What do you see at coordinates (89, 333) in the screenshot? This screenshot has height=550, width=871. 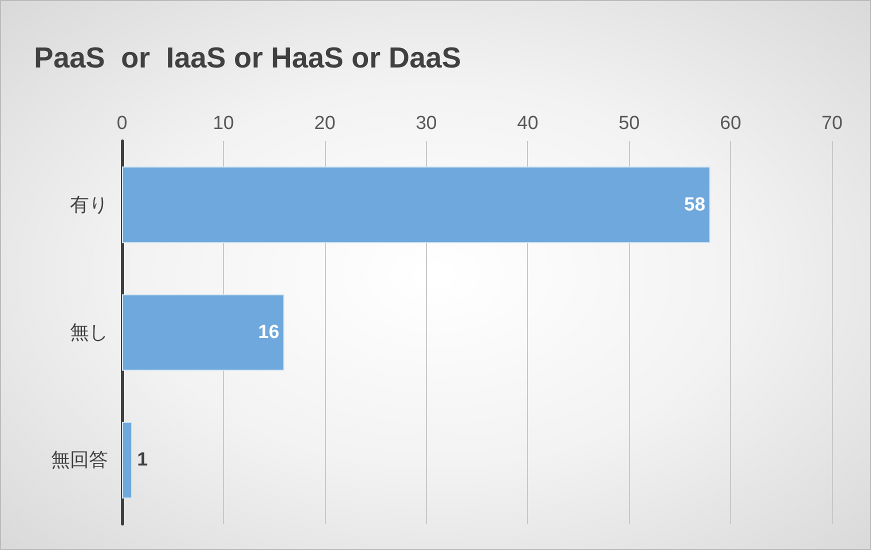 I see `y-tick-label: 無し` at bounding box center [89, 333].